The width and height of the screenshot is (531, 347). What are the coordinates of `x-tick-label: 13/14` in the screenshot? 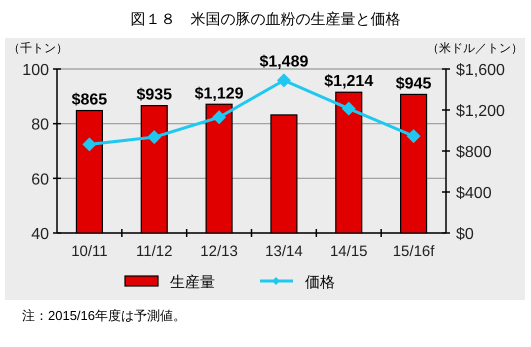 It's located at (284, 251).